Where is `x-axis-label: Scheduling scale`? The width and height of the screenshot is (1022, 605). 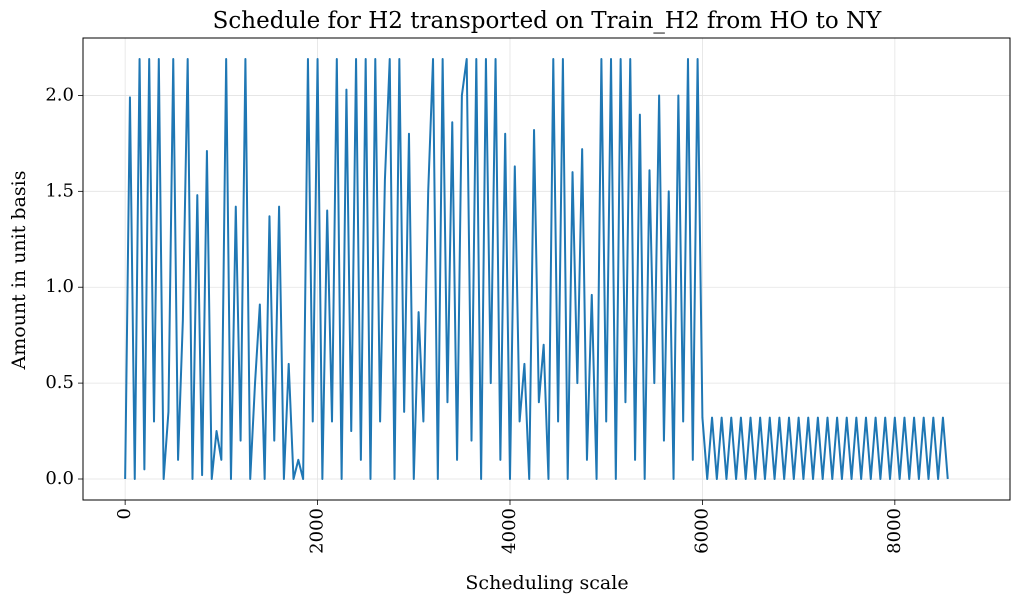
x-axis-label: Scheduling scale is located at coordinates (546, 583).